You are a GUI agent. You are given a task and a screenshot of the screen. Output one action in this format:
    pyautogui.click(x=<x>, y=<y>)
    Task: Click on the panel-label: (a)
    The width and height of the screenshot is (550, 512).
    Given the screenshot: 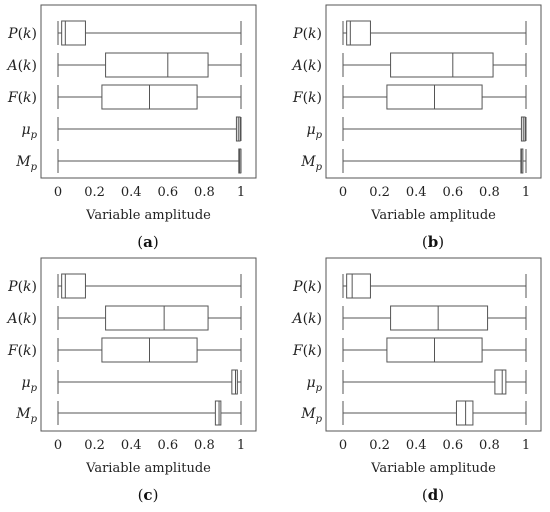 What is the action you would take?
    pyautogui.click(x=147, y=242)
    